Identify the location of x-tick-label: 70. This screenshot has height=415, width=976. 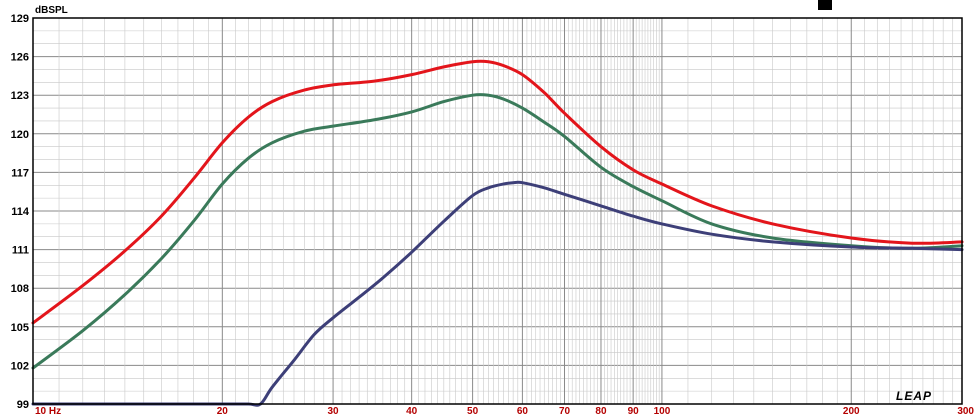
(565, 410).